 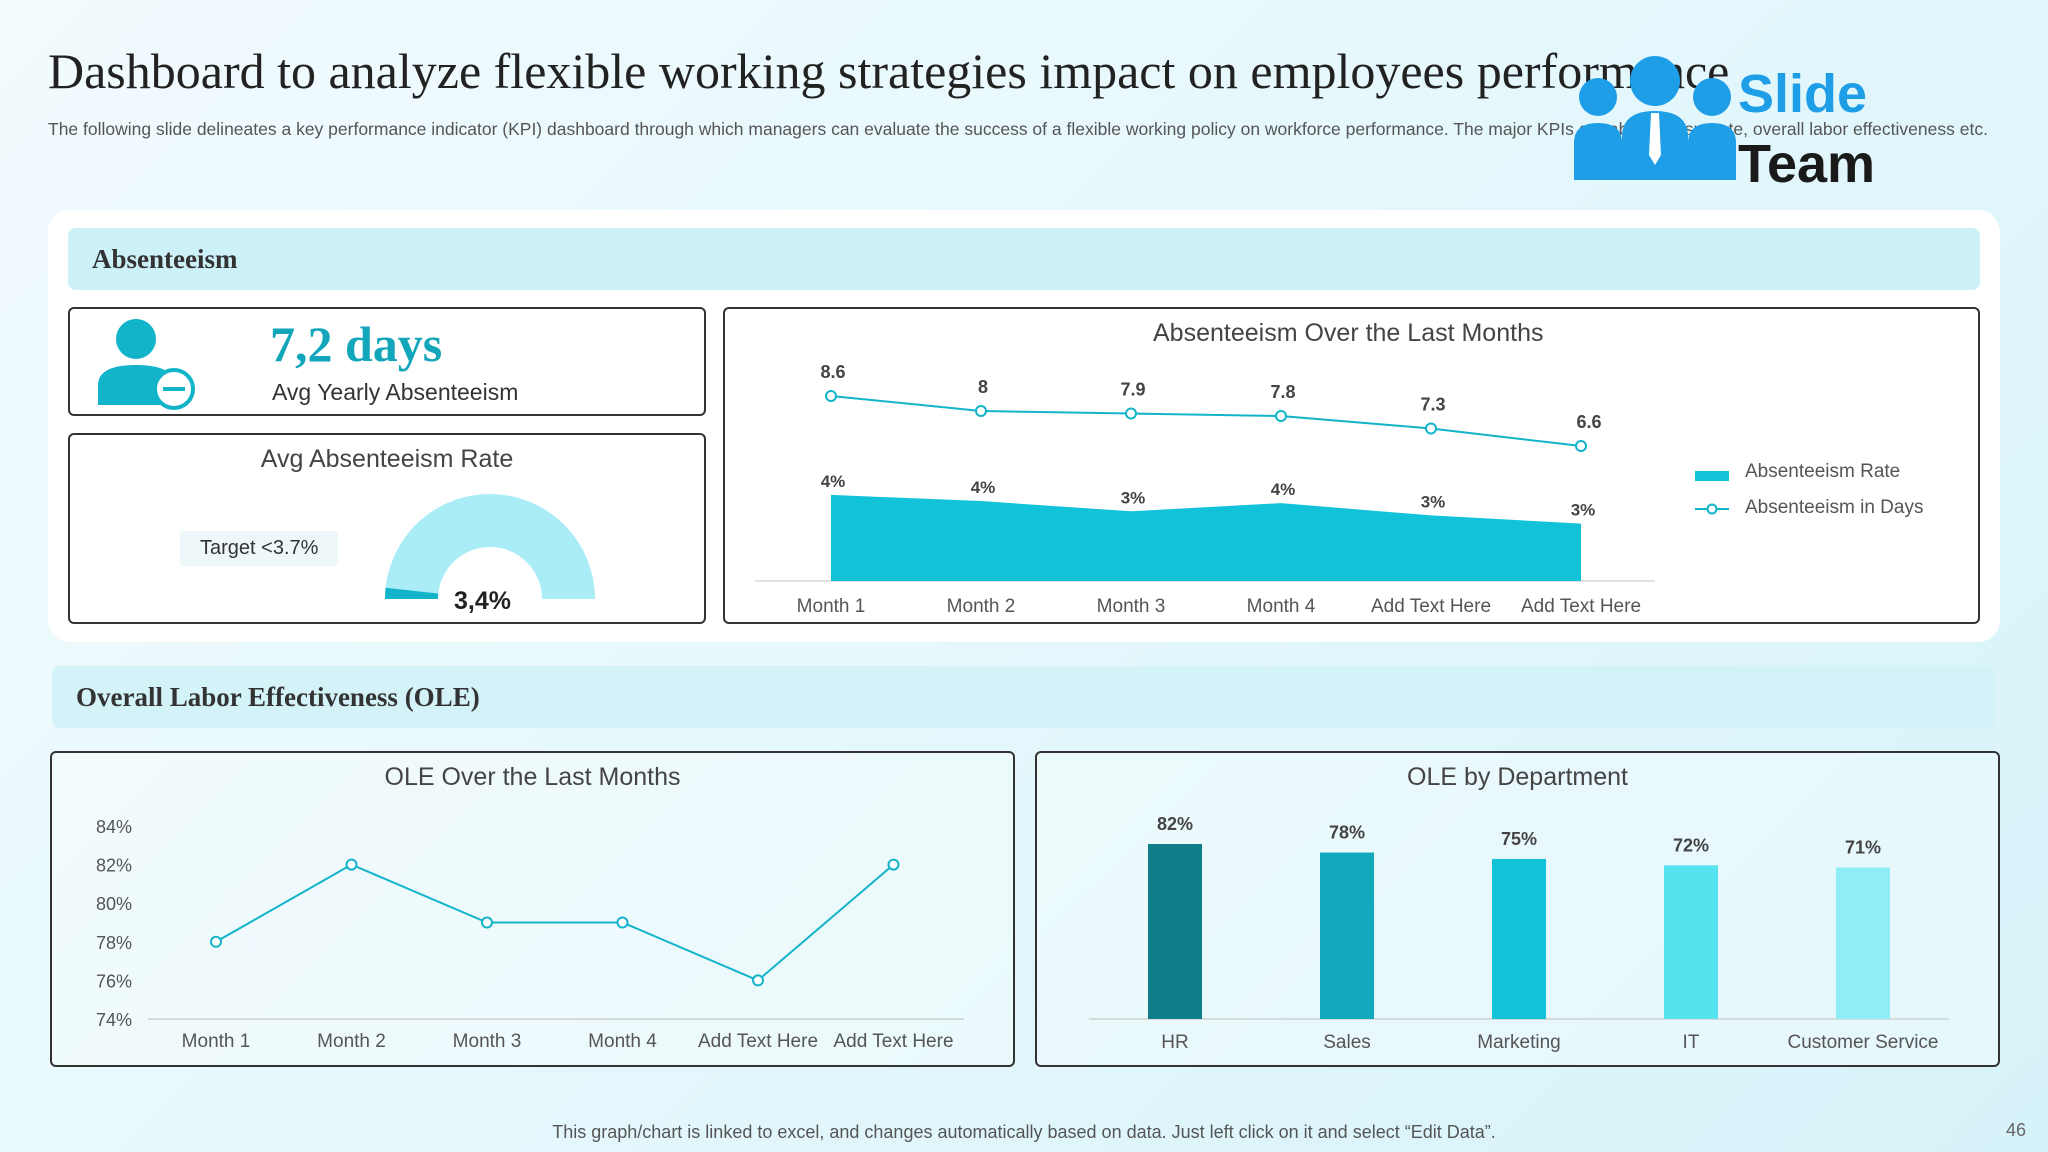 What do you see at coordinates (1712, 476) in the screenshot?
I see `legend-swatch-rate` at bounding box center [1712, 476].